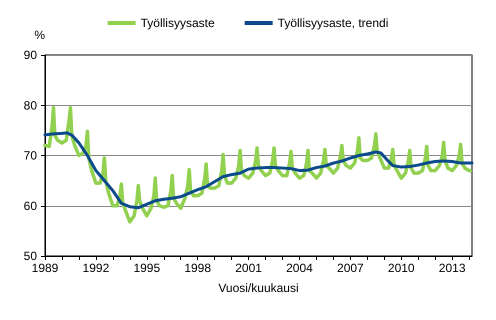 The image size is (496, 320). What do you see at coordinates (258, 288) in the screenshot?
I see `x-axis-title: Vuosi/kuukausi` at bounding box center [258, 288].